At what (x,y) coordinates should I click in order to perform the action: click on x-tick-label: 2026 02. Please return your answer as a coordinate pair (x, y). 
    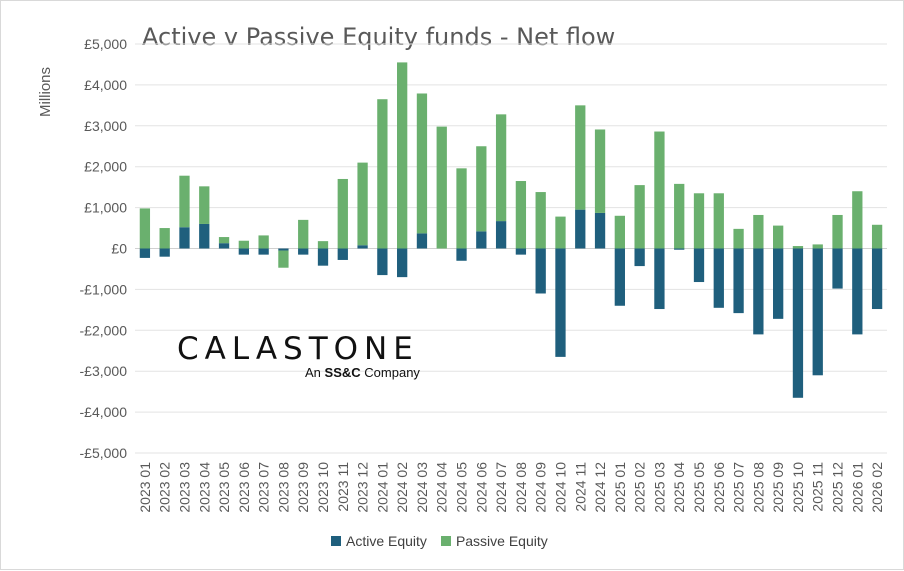
    Looking at the image, I should click on (877, 487).